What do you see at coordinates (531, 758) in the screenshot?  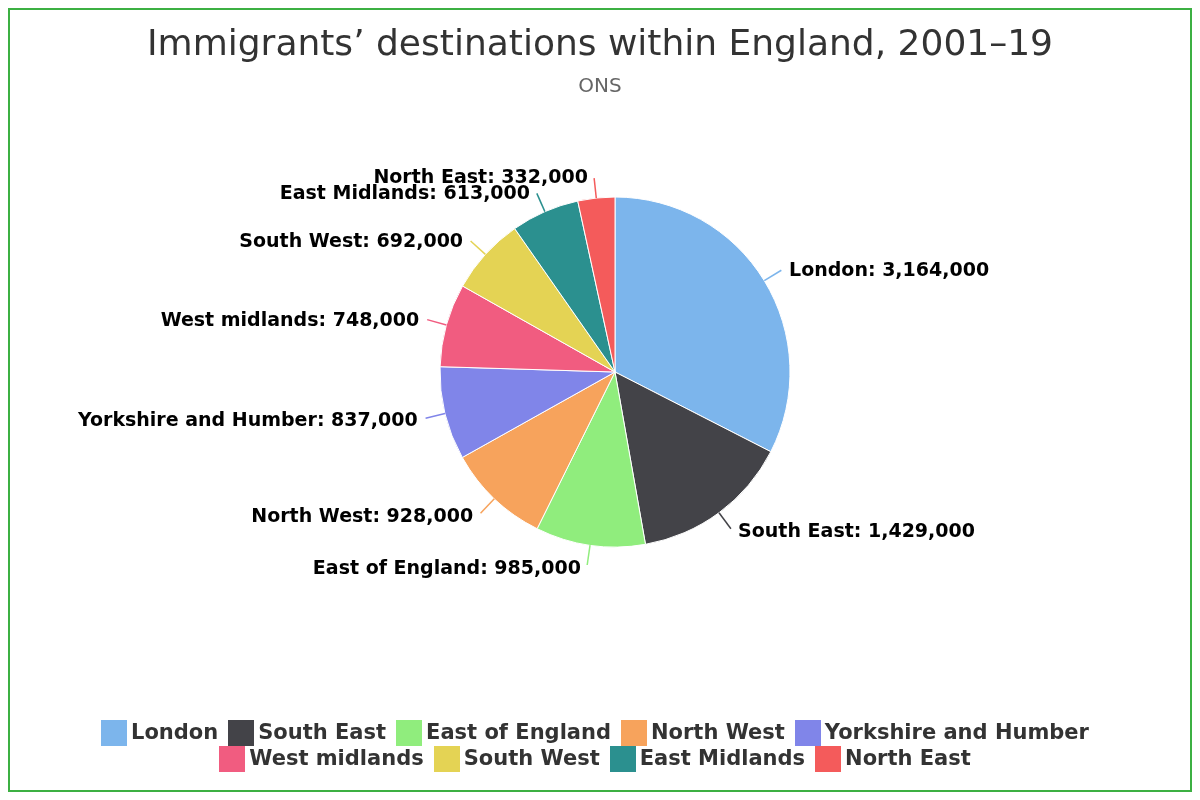 I see `legend-label: South West` at bounding box center [531, 758].